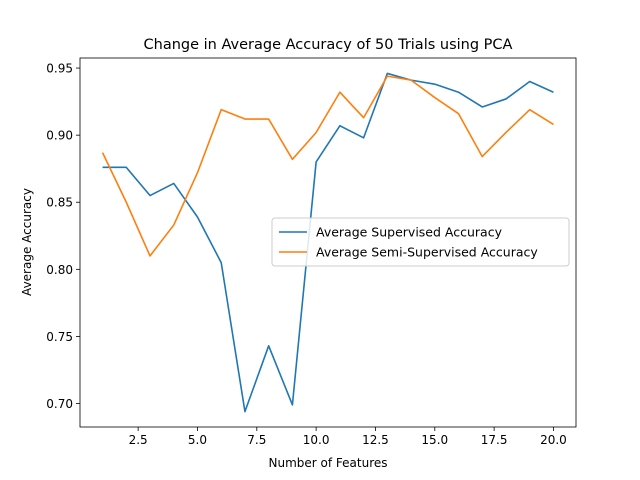 Image resolution: width=640 pixels, height=480 pixels. I want to click on y-tick-label: 0.85, so click(59, 203).